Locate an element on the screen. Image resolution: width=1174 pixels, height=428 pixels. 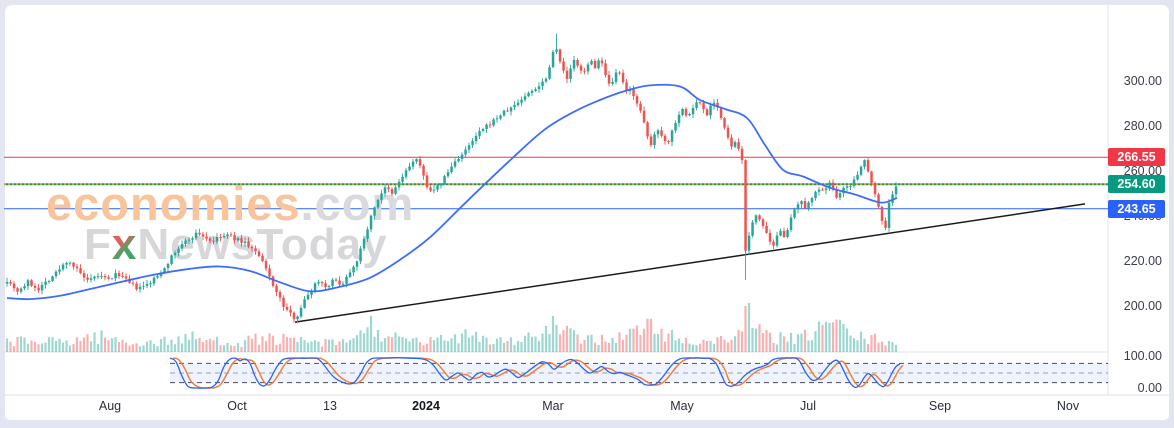
price-level-badge-support: 243.65 is located at coordinates (1136, 208).